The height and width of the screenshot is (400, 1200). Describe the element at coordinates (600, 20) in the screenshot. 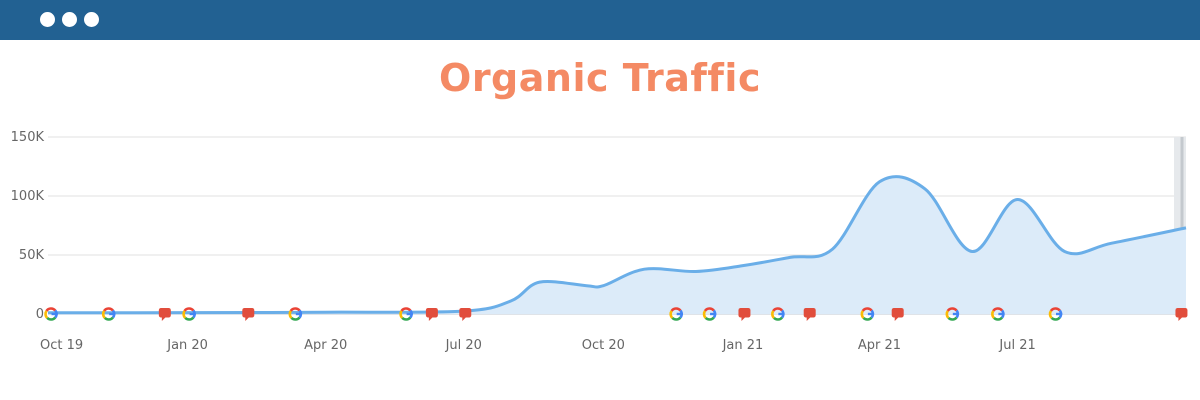

I see `window-titlebar` at that location.